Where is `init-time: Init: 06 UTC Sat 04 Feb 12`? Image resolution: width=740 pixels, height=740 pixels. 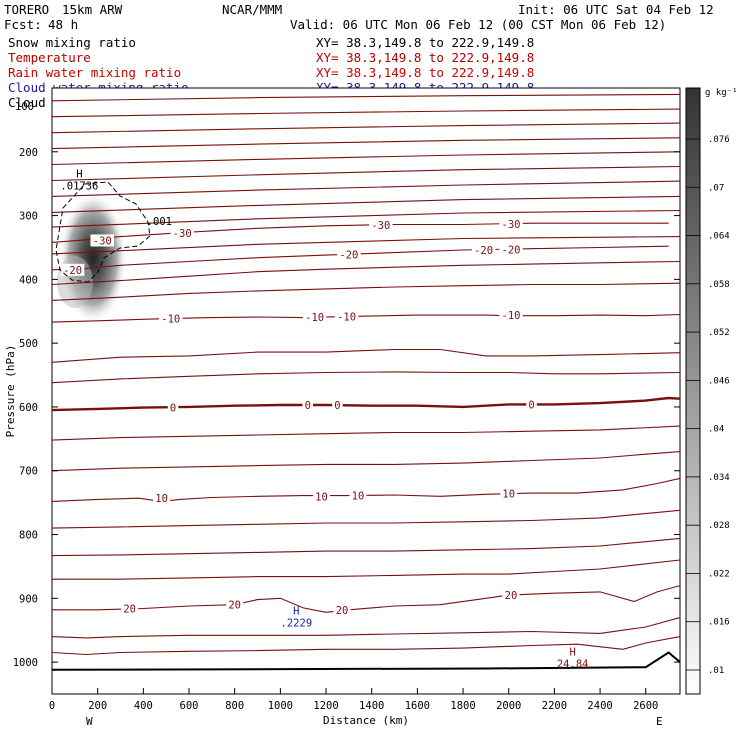 init-time: Init: 06 UTC Sat 04 Feb 12 is located at coordinates (616, 9).